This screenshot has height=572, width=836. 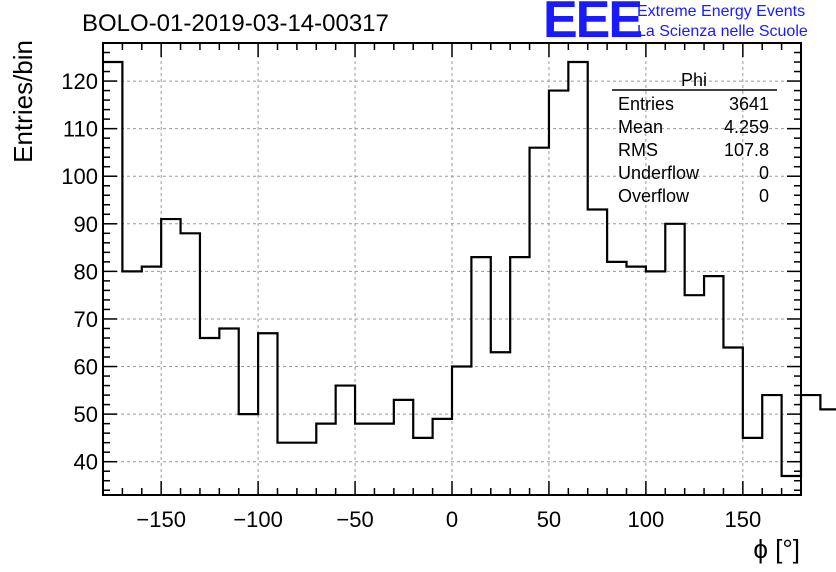 I want to click on x-tick-label: −150, so click(x=161, y=519).